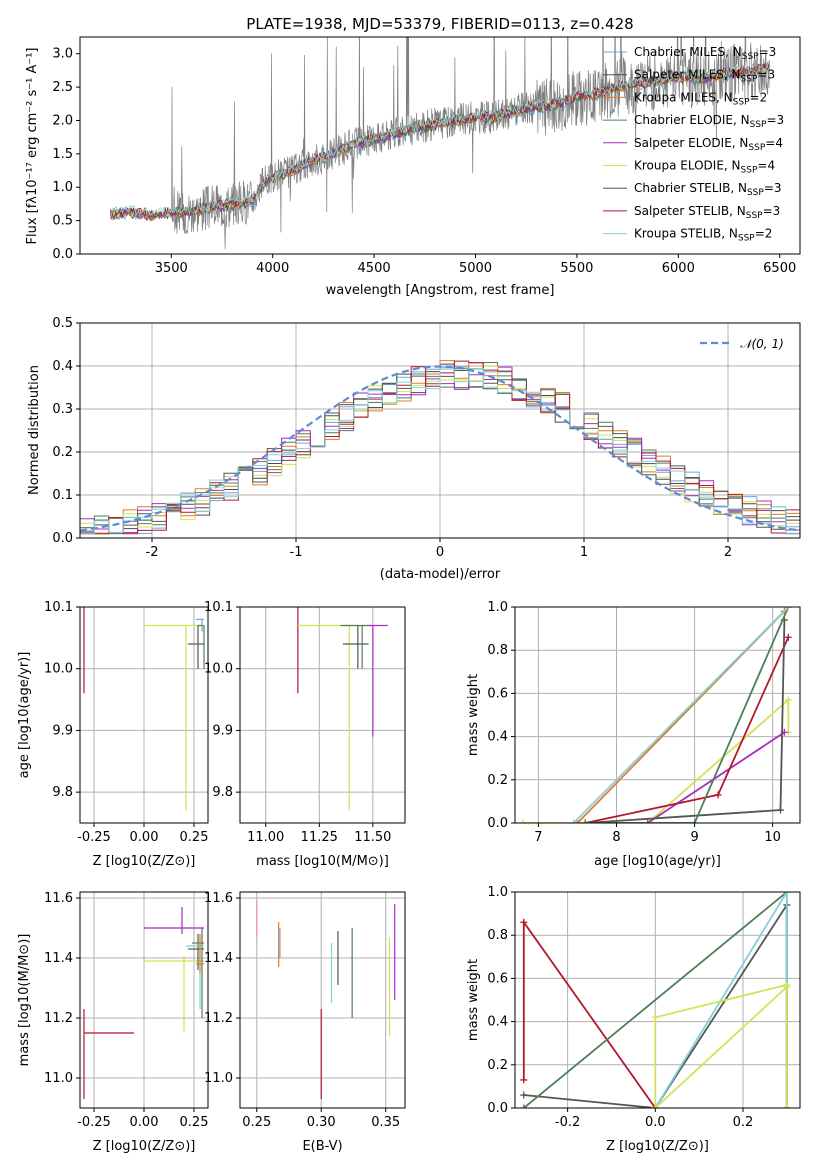  I want to click on x-tick-label: -0.2, so click(567, 1122).